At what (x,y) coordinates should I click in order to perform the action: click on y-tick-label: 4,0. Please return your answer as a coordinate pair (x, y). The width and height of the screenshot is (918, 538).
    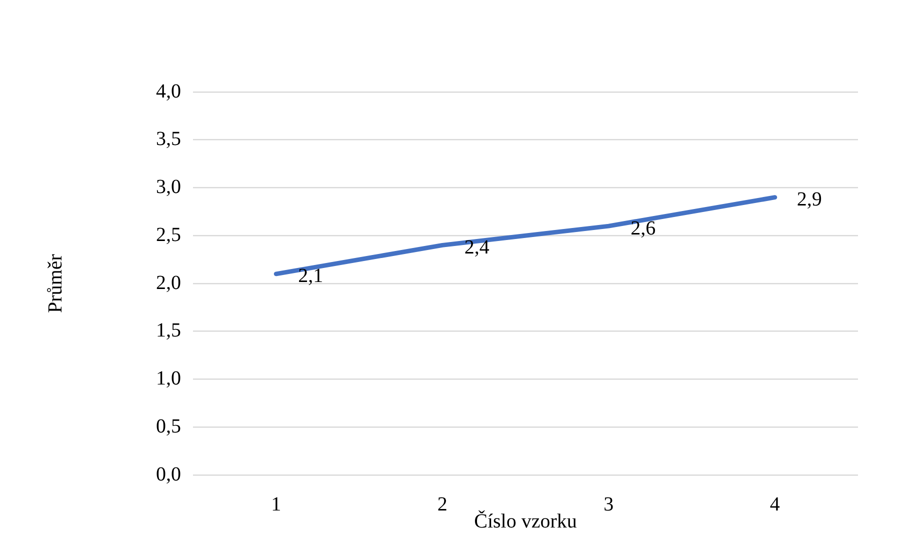
    Looking at the image, I should click on (168, 91).